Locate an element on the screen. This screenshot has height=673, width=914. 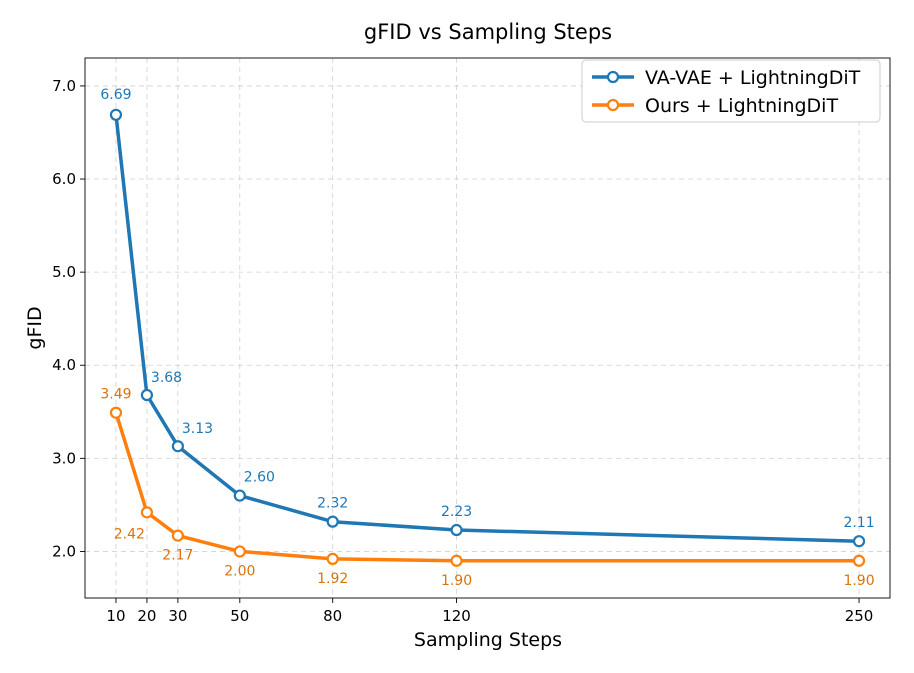
legend-marker-ours is located at coordinates (613, 105).